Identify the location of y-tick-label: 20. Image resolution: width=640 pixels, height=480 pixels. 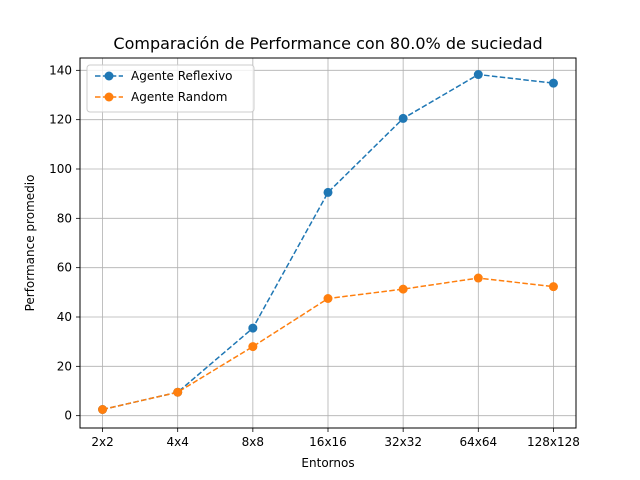
(64, 366).